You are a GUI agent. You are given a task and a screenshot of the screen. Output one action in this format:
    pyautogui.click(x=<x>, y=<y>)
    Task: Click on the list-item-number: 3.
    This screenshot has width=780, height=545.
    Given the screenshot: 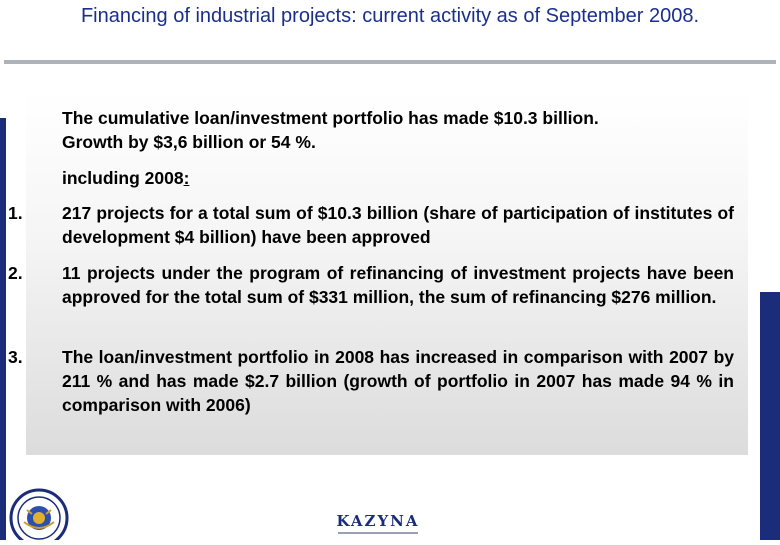 What is the action you would take?
    pyautogui.click(x=15, y=357)
    